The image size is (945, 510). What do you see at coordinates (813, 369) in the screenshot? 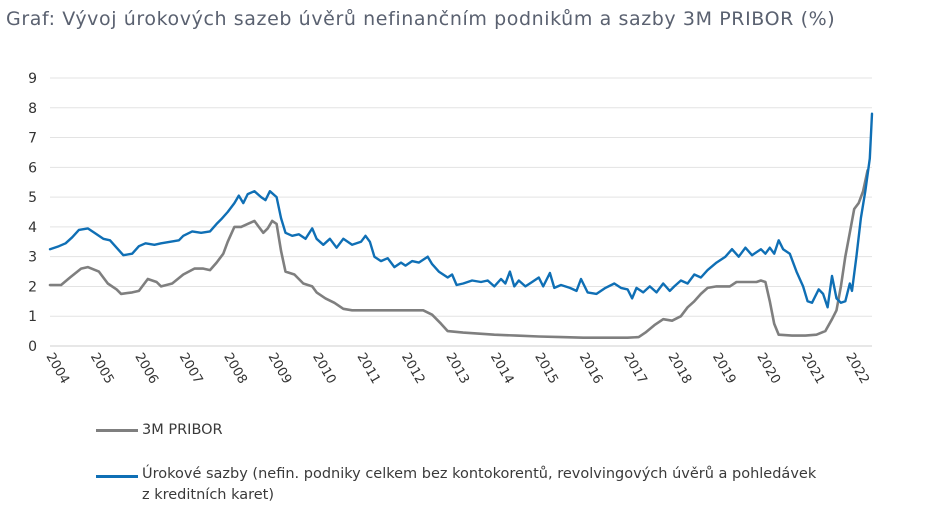
I see `x-tick-label-2021: 2021` at bounding box center [813, 369].